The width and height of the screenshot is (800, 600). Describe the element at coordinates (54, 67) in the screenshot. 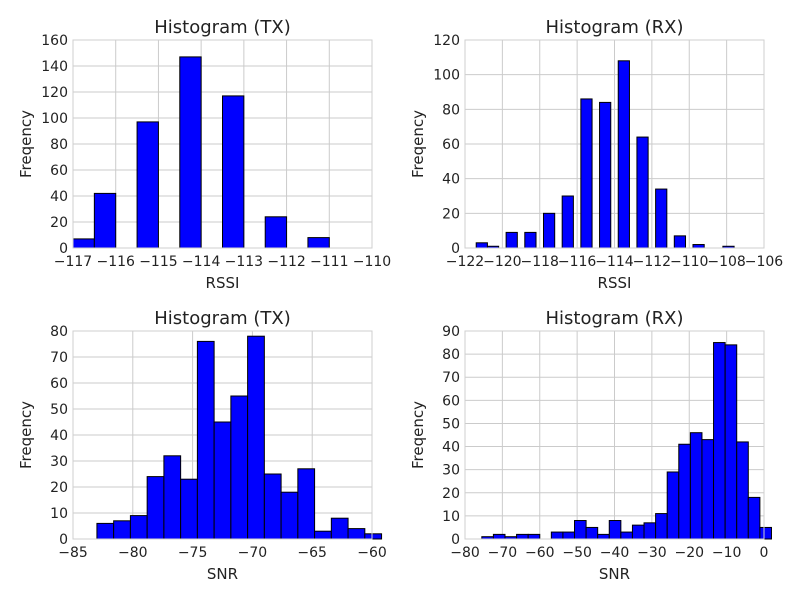

I see `y-tick-label: 140` at that location.